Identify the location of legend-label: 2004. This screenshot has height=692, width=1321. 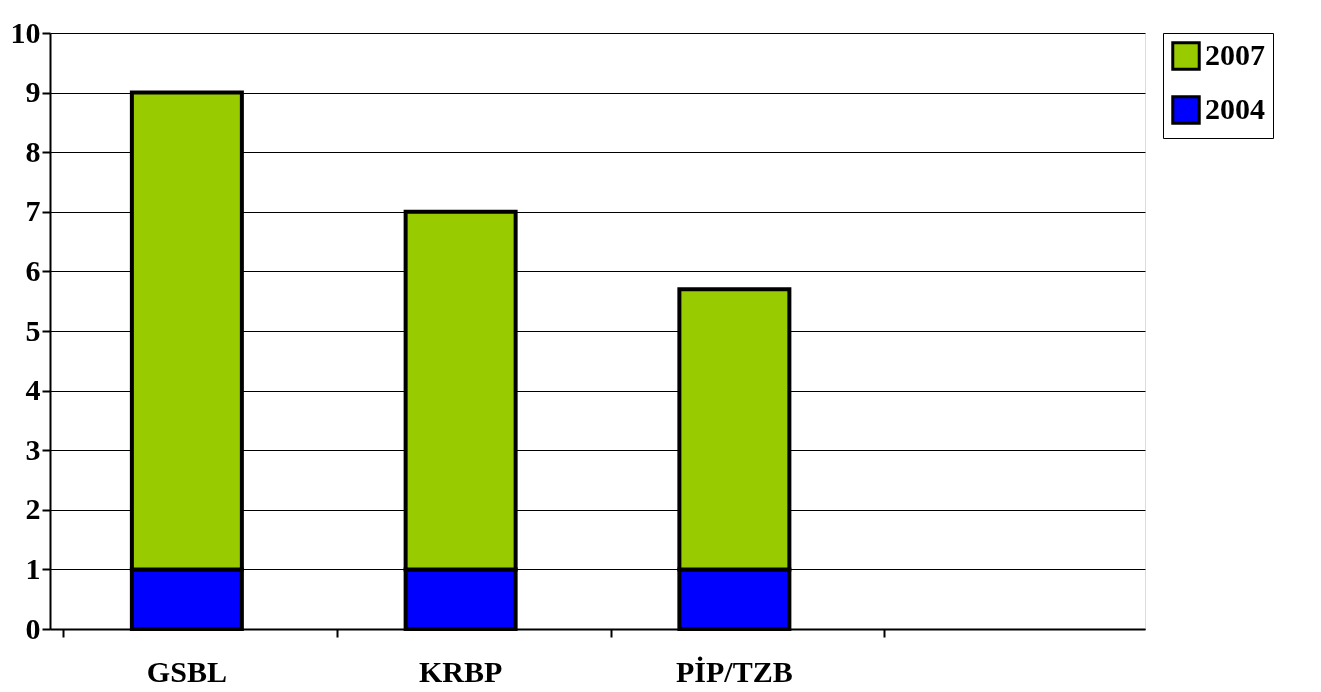
(1235, 108).